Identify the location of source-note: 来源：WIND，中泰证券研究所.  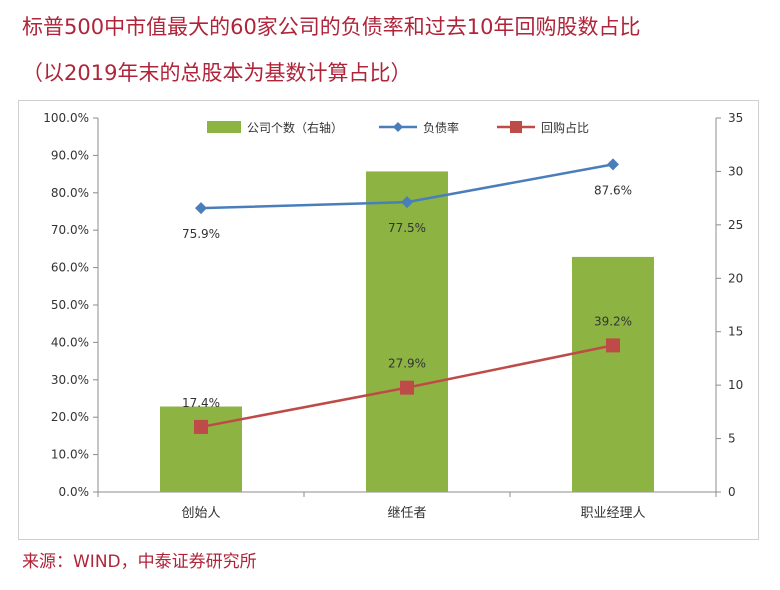
(139, 562).